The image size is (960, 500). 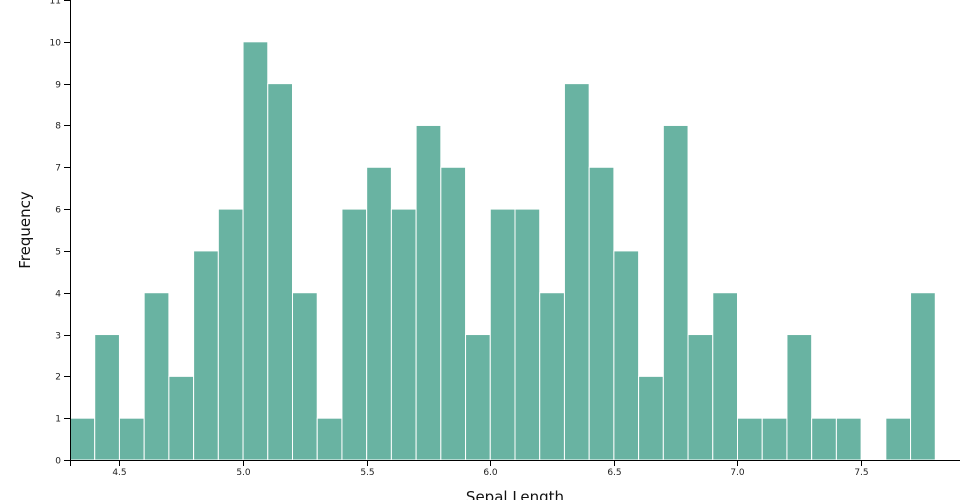 What do you see at coordinates (861, 473) in the screenshot?
I see `x-tick-label: 7.5` at bounding box center [861, 473].